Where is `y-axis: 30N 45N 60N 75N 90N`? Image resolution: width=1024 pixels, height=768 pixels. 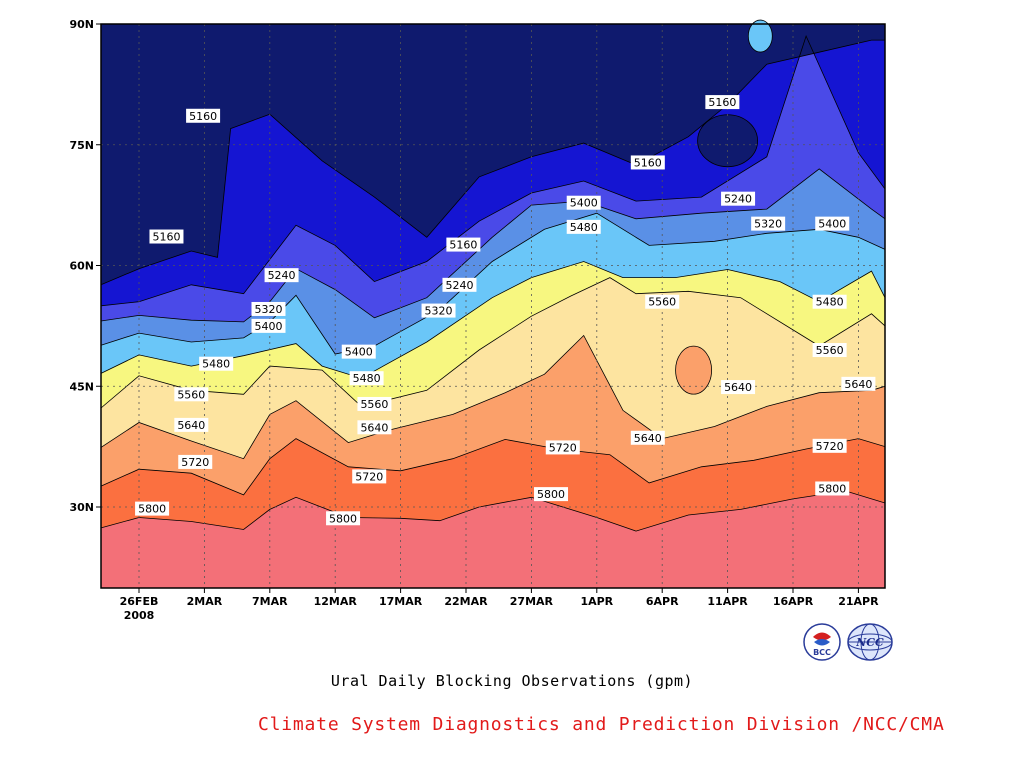 y-axis: 30N 45N 60N 75N 90N is located at coordinates (85, 266).